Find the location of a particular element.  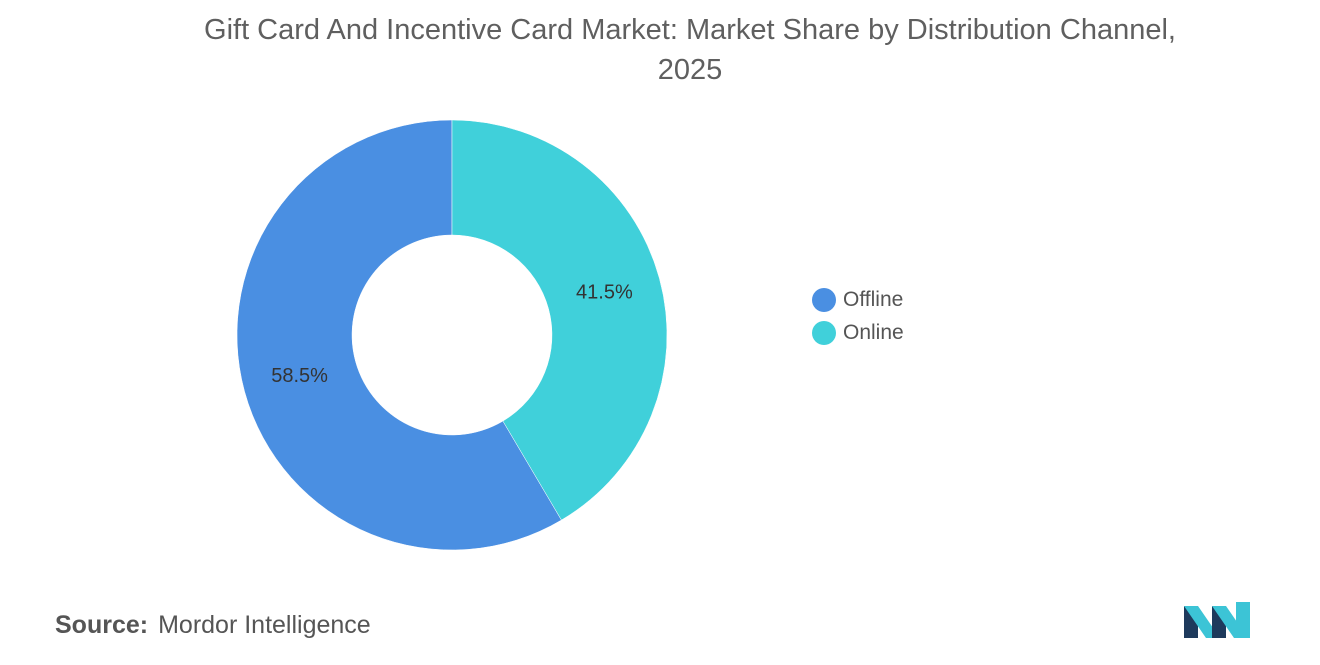

donut-value-labels: 58.5% 41.5% is located at coordinates (452, 334).